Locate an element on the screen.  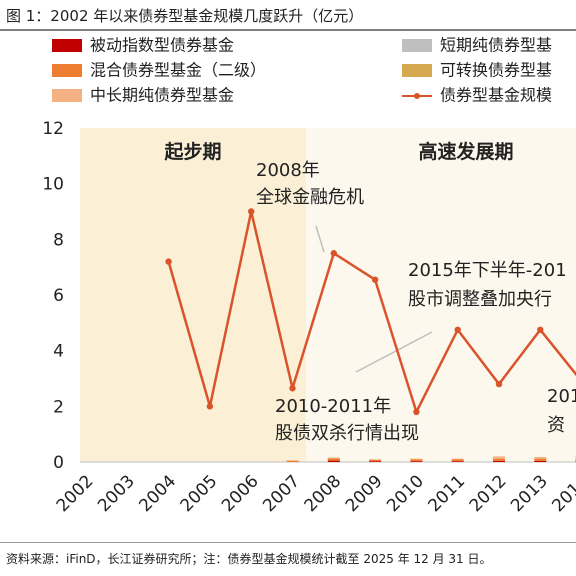
legend-label-convertible: 可转换债券型基 is located at coordinates (496, 70).